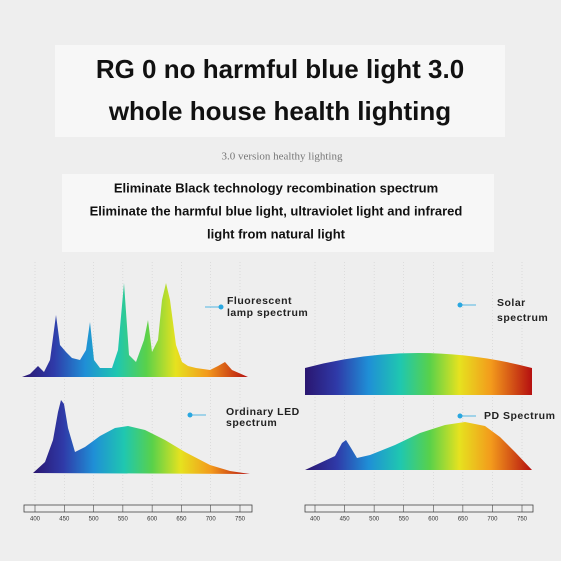 The width and height of the screenshot is (561, 561). What do you see at coordinates (280, 69) in the screenshot?
I see `title-line: RG 0 no harmful blue light 3.0` at bounding box center [280, 69].